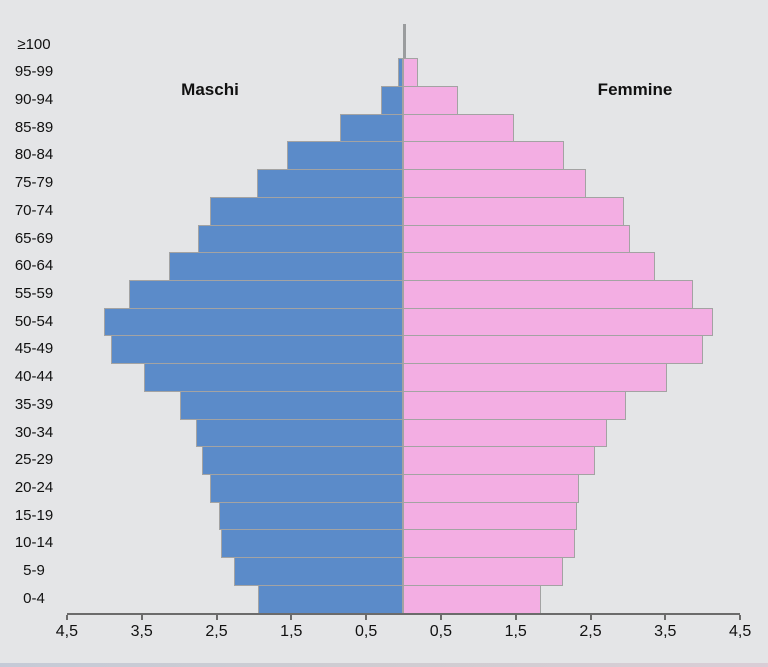 The width and height of the screenshot is (768, 667). I want to click on age-group-label: 70-74, so click(34, 210).